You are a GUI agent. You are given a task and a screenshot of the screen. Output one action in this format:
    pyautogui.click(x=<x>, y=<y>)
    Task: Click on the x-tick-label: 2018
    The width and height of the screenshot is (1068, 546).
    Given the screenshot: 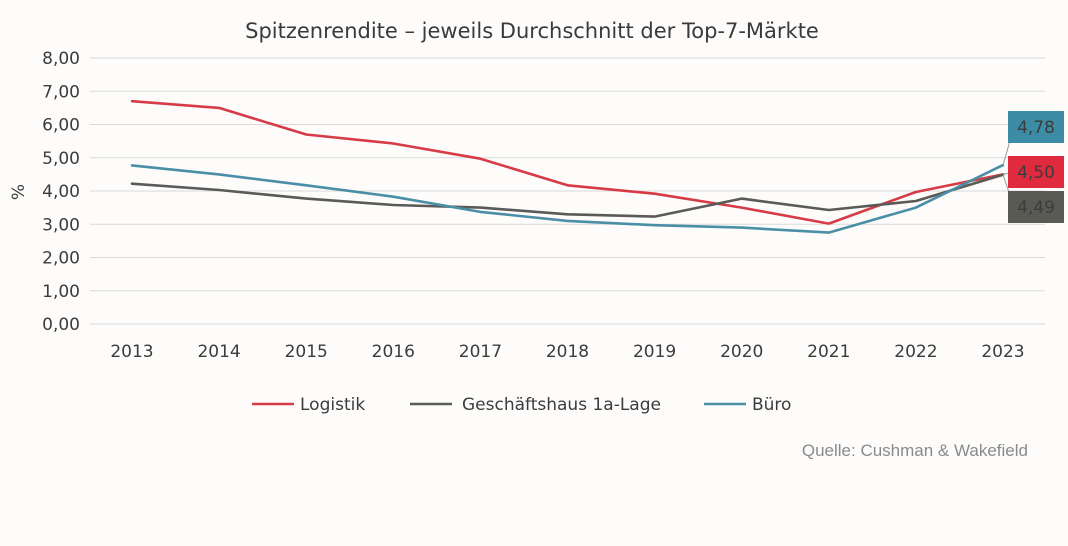 What is the action you would take?
    pyautogui.click(x=567, y=352)
    